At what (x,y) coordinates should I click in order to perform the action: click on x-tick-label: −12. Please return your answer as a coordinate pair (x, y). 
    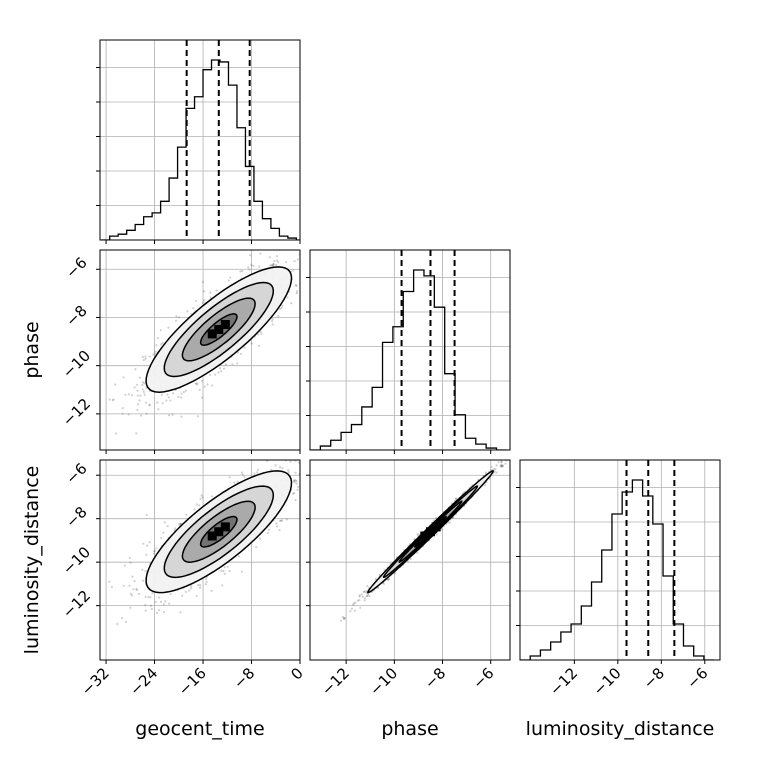
    Looking at the image, I should click on (563, 681).